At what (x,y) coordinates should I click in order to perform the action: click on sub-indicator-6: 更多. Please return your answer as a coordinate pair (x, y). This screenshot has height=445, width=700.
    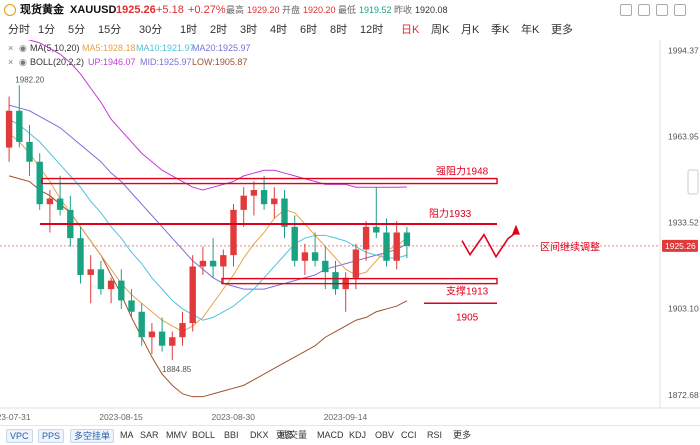
    Looking at the image, I should click on (462, 435).